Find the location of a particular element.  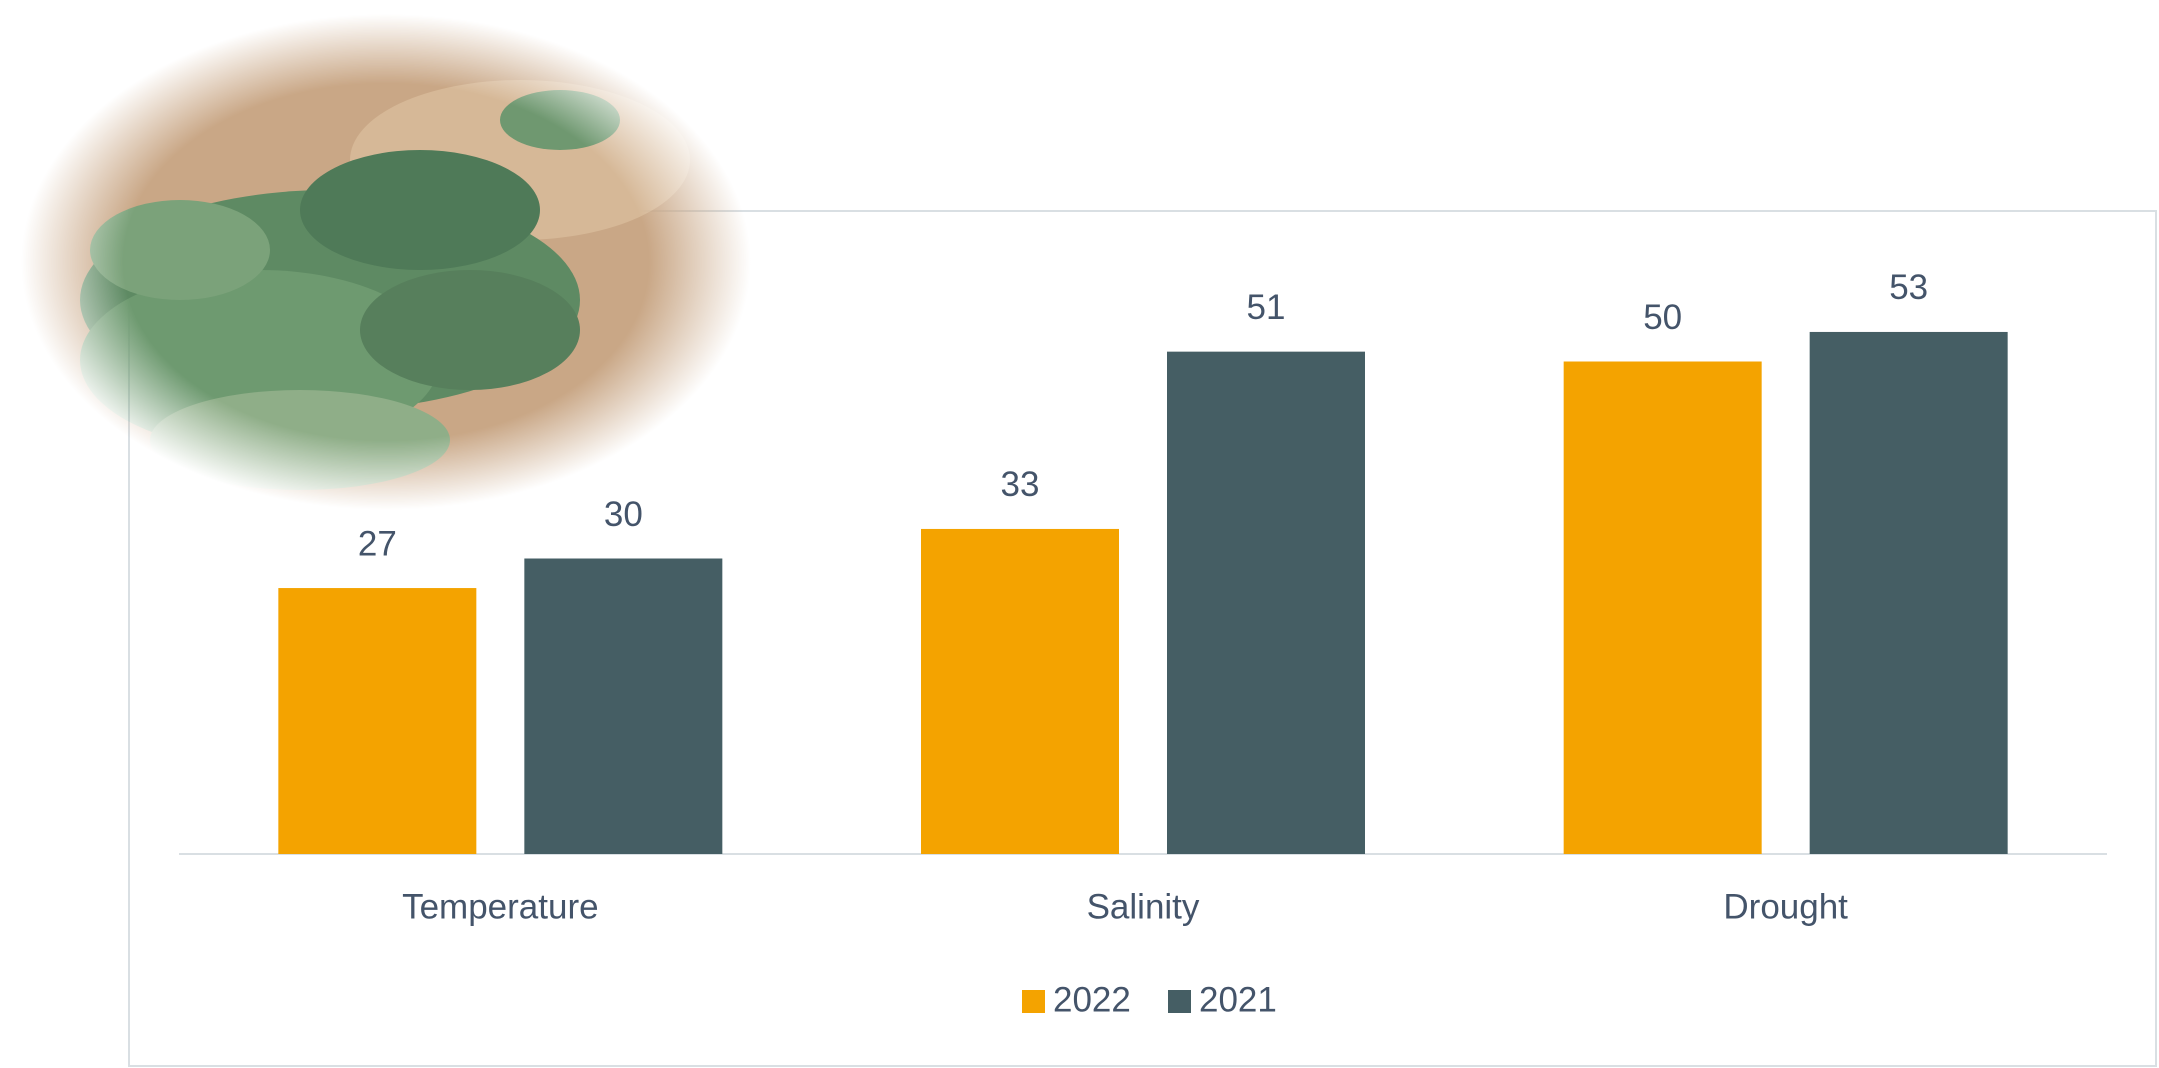

data-label: 51 is located at coordinates (1266, 307).